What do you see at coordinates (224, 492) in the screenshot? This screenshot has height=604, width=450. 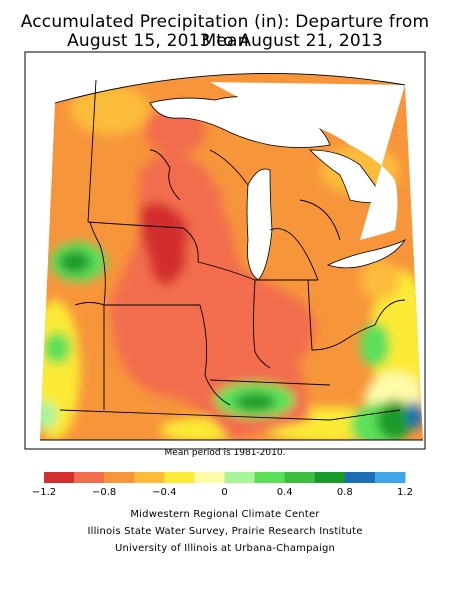 I see `legend-tick-label: 0` at bounding box center [224, 492].